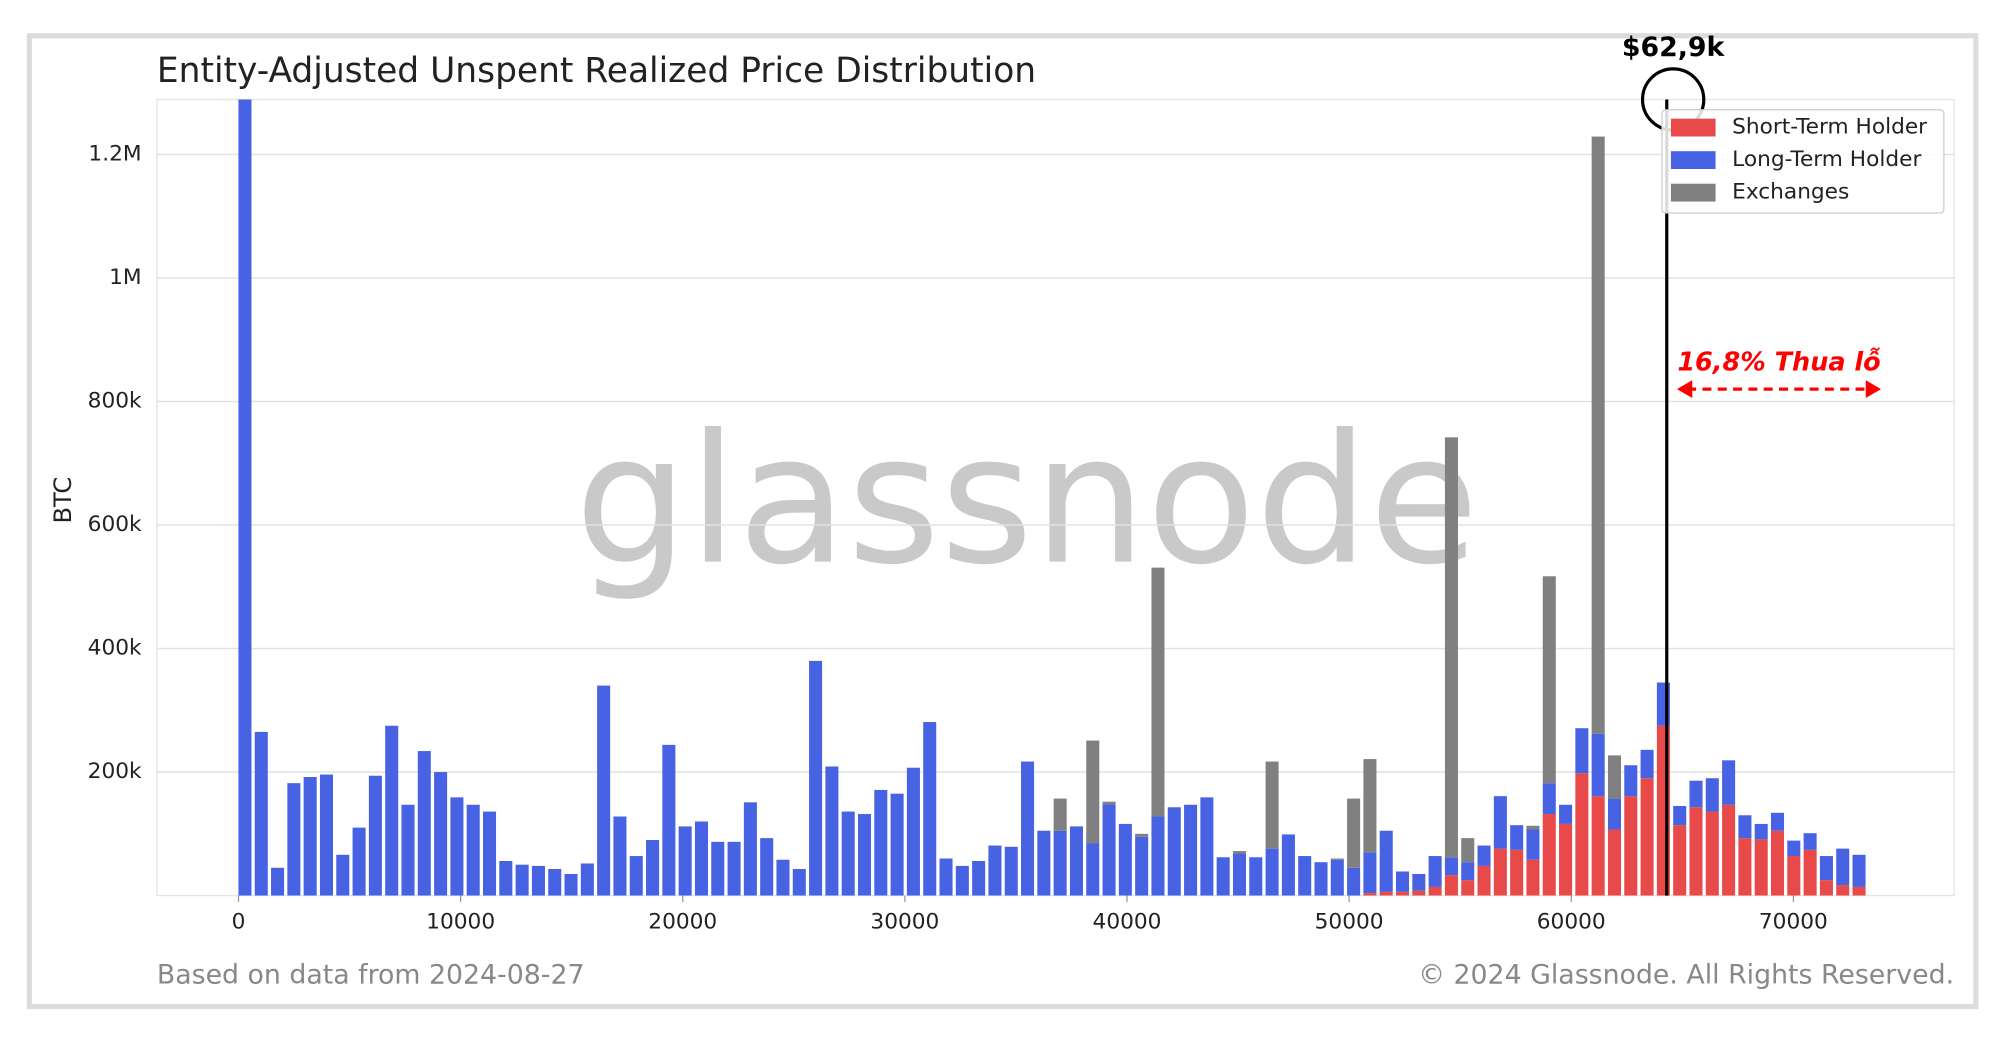 Image resolution: width=2000 pixels, height=1041 pixels. What do you see at coordinates (1027, 501) in the screenshot?
I see `watermark: glassnode` at bounding box center [1027, 501].